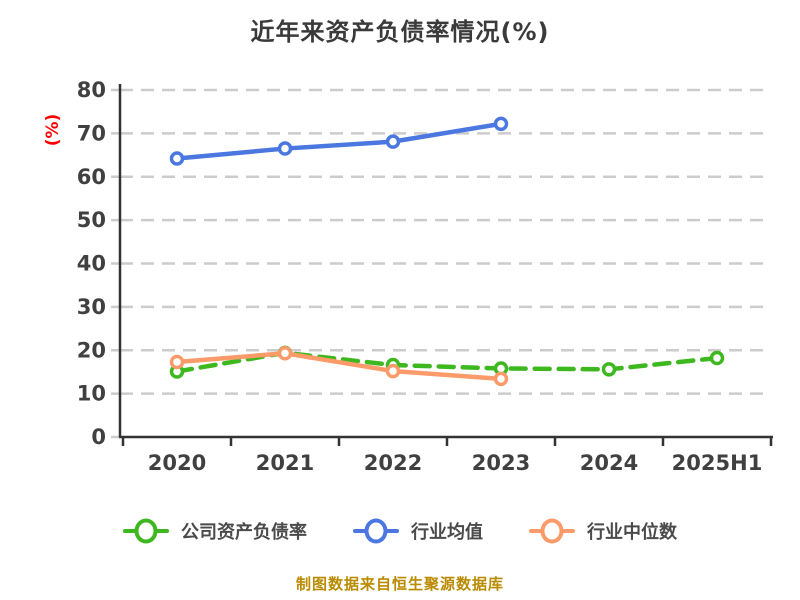  I want to click on source-caption: 制图数据来自恒生聚源数据库, so click(399, 584).